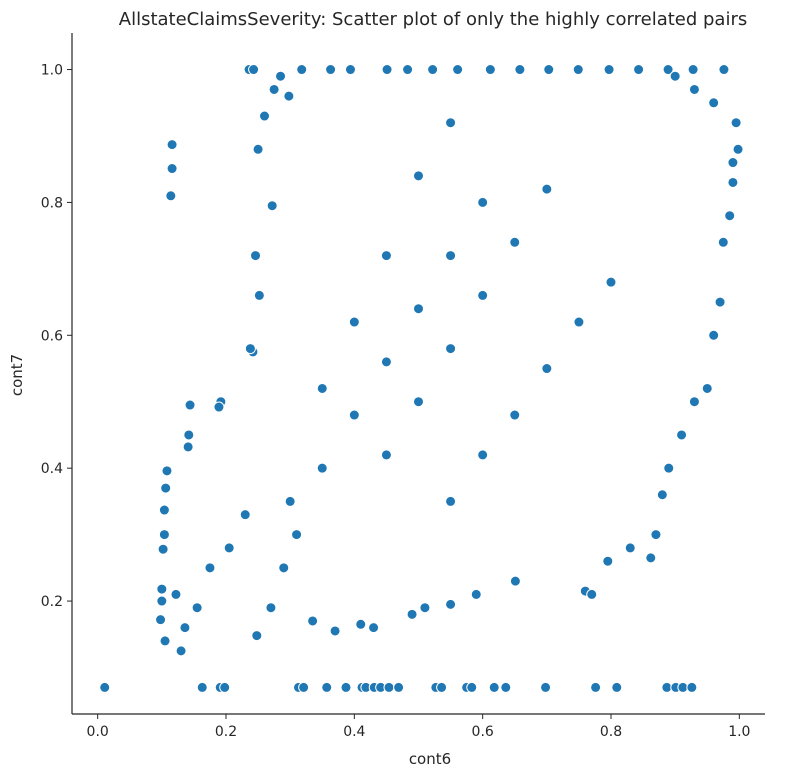 The image size is (804, 774). Describe the element at coordinates (611, 732) in the screenshot. I see `x-tick-label: 0.8` at that location.